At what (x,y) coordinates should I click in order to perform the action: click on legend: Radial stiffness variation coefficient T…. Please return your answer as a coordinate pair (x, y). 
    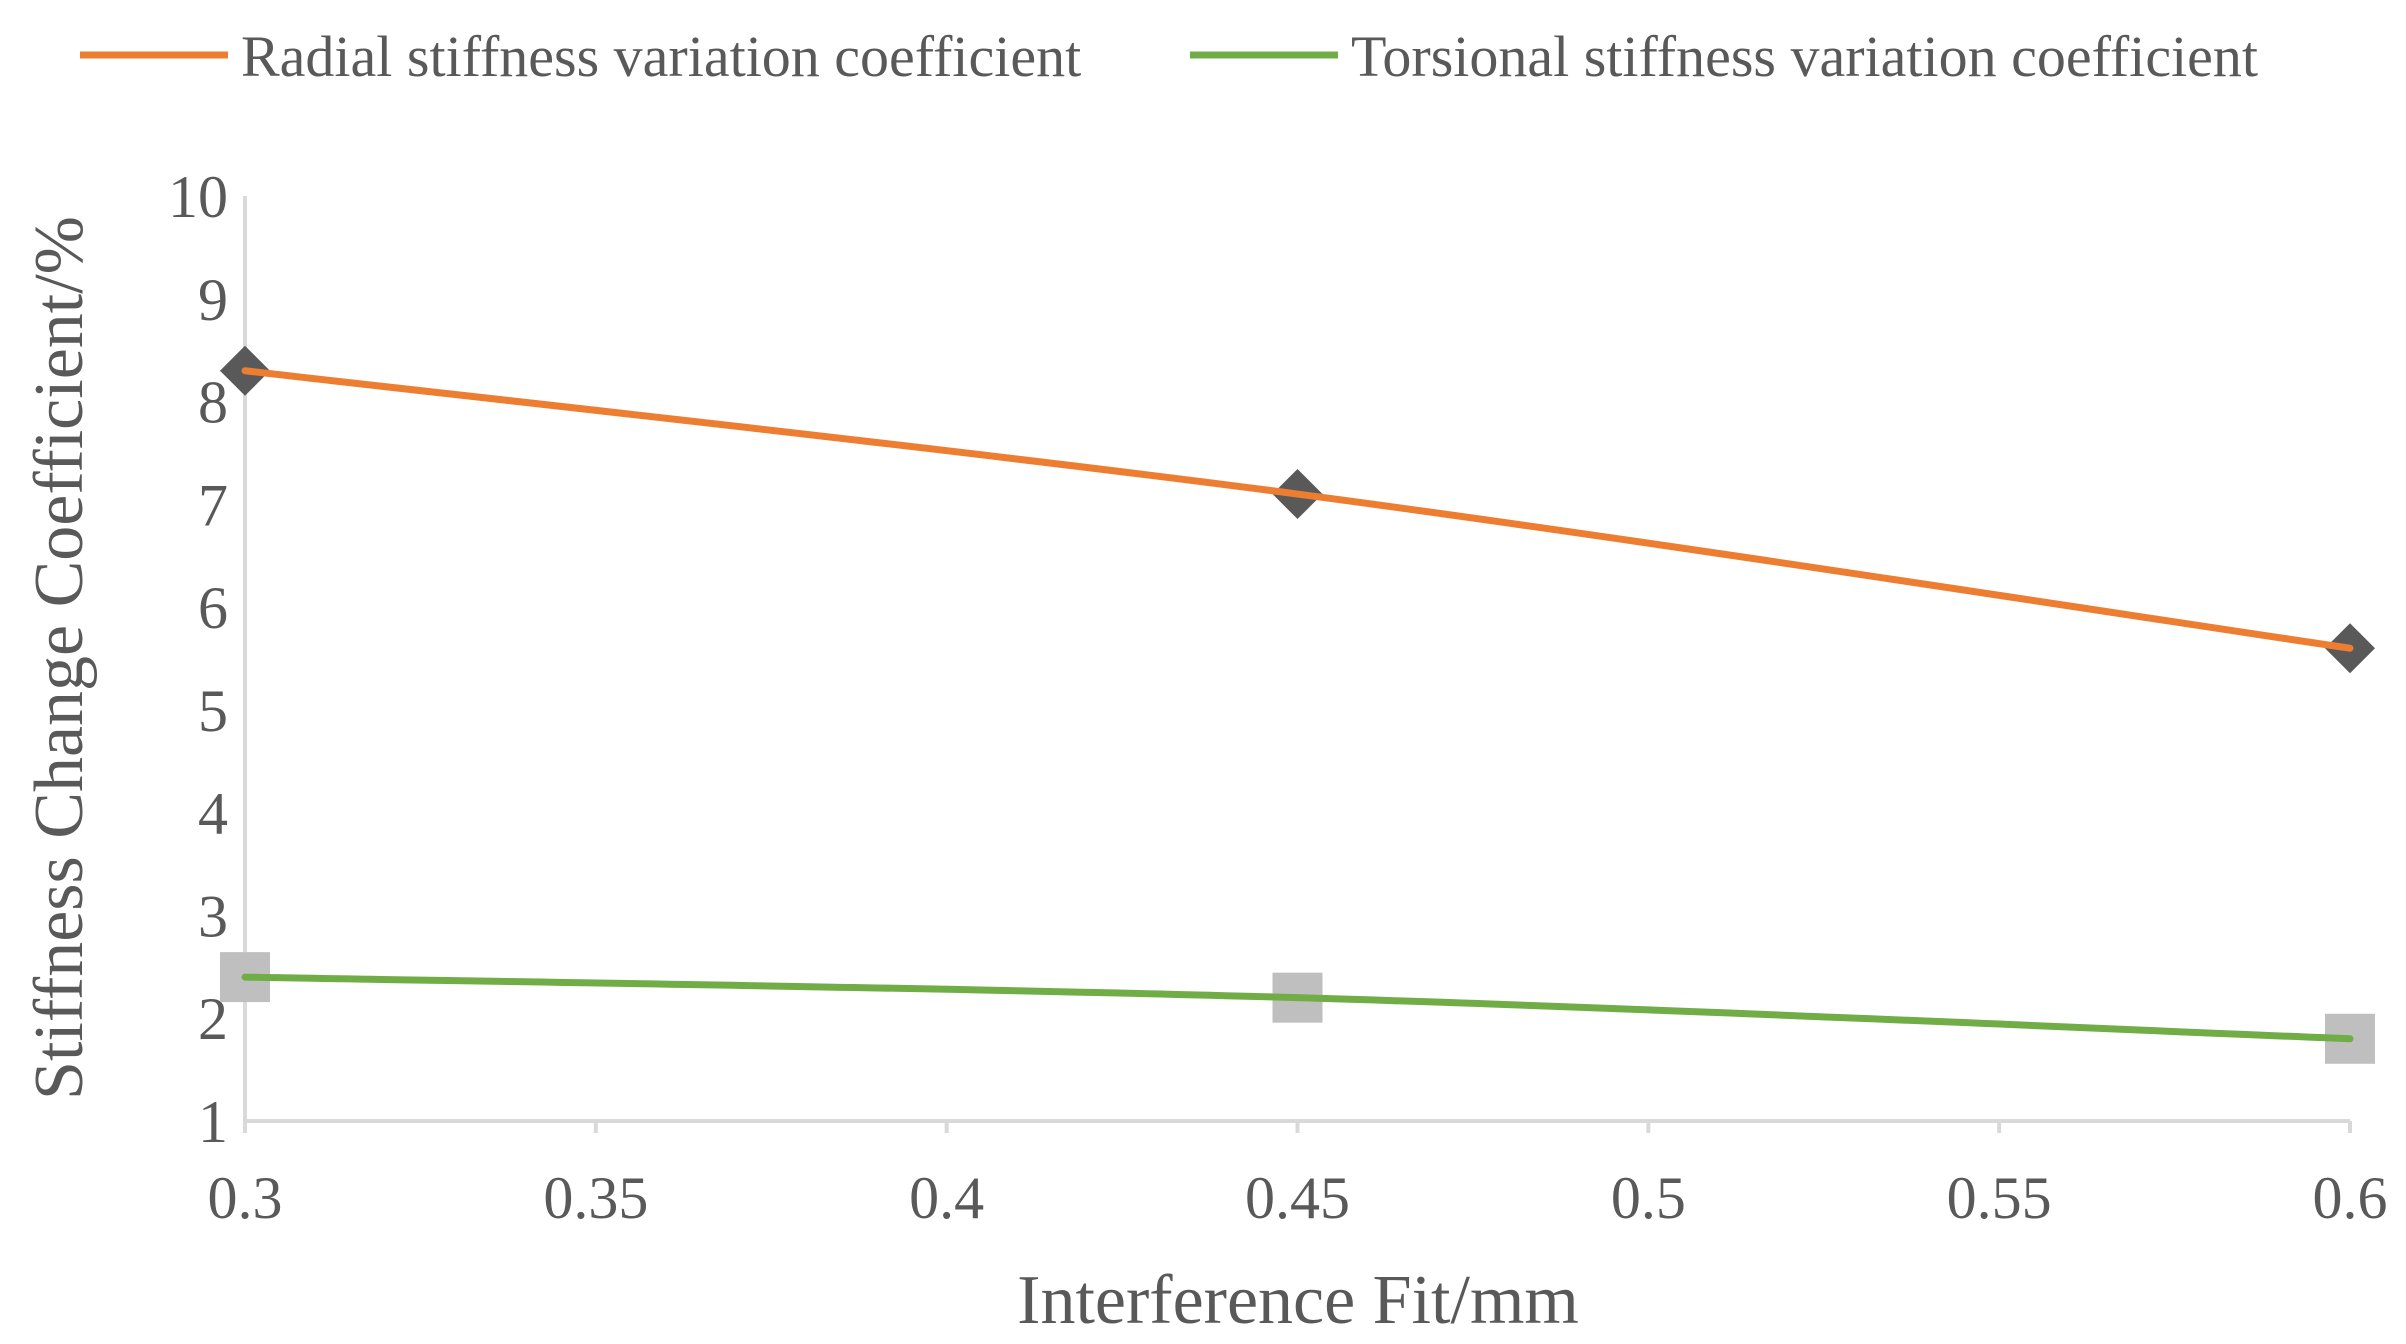
    Looking at the image, I should click on (1169, 56).